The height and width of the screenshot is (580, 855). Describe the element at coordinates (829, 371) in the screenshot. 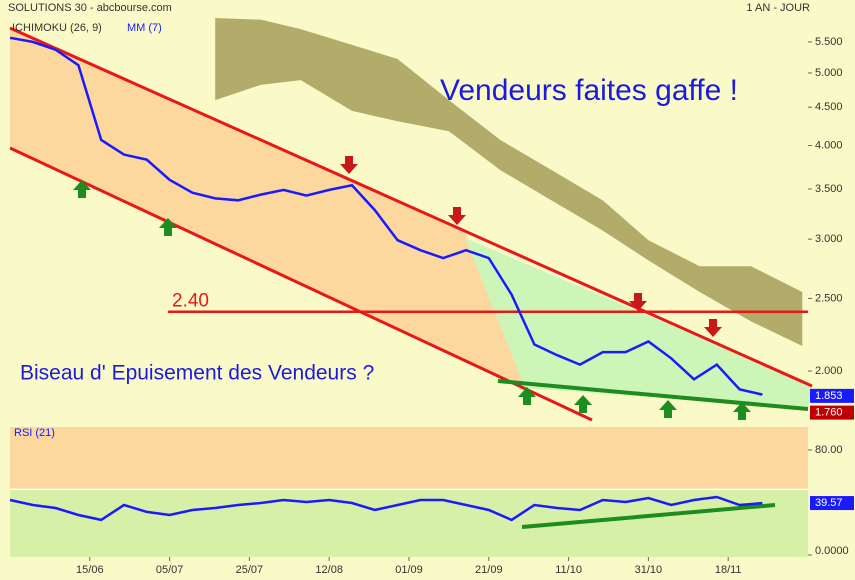

I see `y-tick-label: 2.000` at that location.